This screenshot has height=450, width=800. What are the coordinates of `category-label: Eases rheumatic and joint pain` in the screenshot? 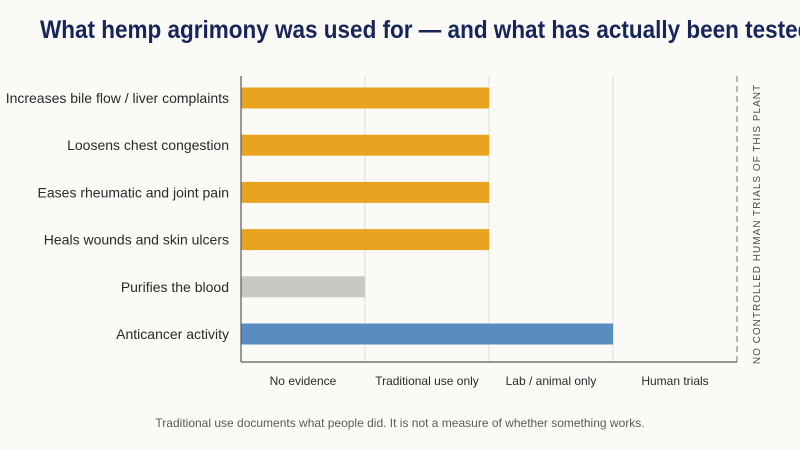 It's located at (133, 192).